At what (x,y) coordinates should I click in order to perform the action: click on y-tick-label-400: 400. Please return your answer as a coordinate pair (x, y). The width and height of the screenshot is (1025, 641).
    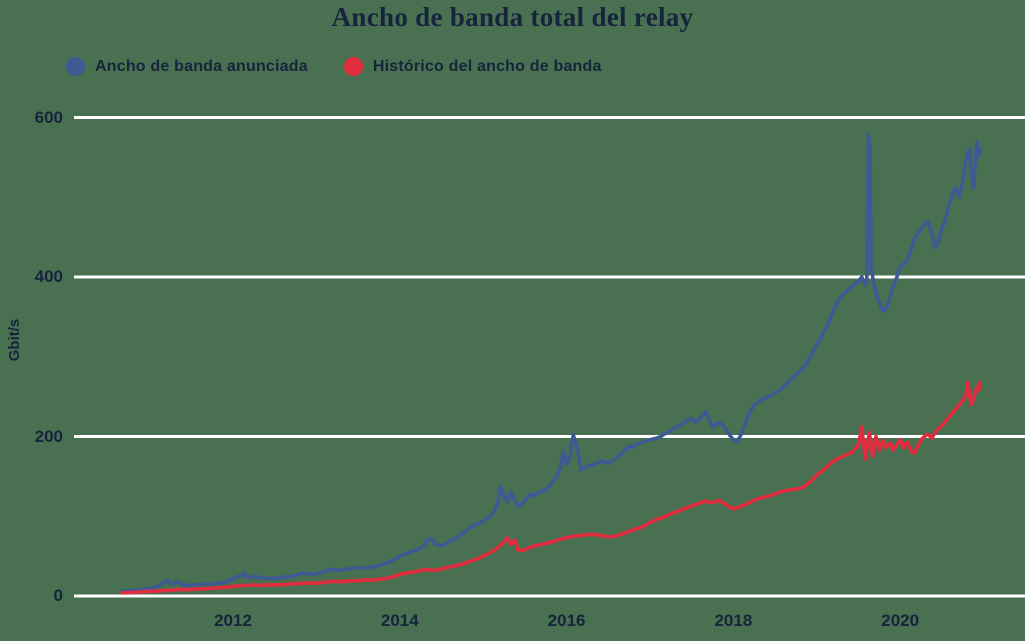
    Looking at the image, I should click on (48, 276).